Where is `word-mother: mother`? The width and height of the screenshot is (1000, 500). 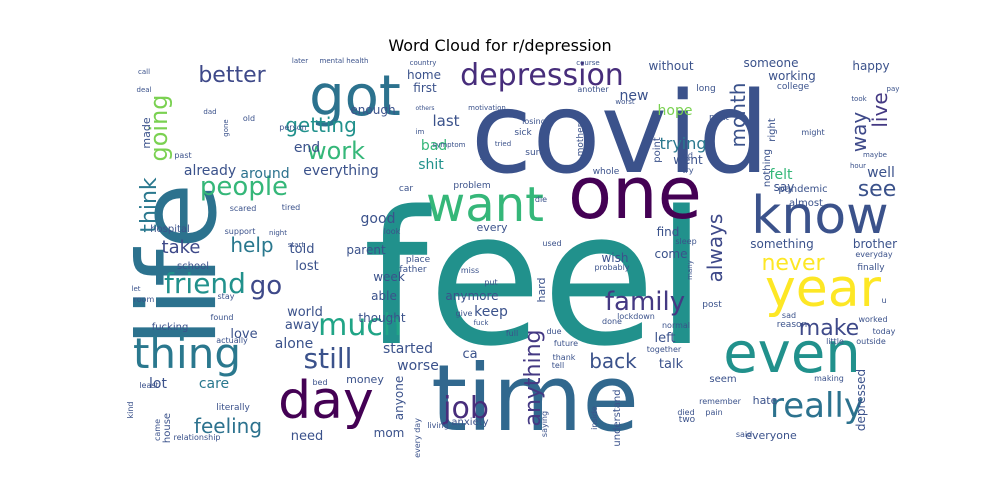 word-mother: mother is located at coordinates (581, 139).